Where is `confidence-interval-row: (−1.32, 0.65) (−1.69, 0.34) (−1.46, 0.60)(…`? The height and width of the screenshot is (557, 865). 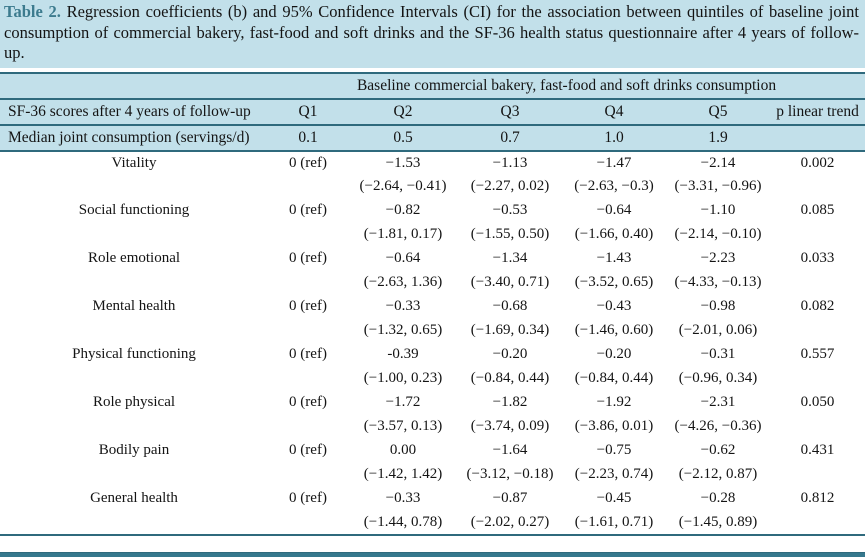 confidence-interval-row: (−1.32, 0.65) (−1.69, 0.34) (−1.46, 0.60)(… is located at coordinates (432, 330).